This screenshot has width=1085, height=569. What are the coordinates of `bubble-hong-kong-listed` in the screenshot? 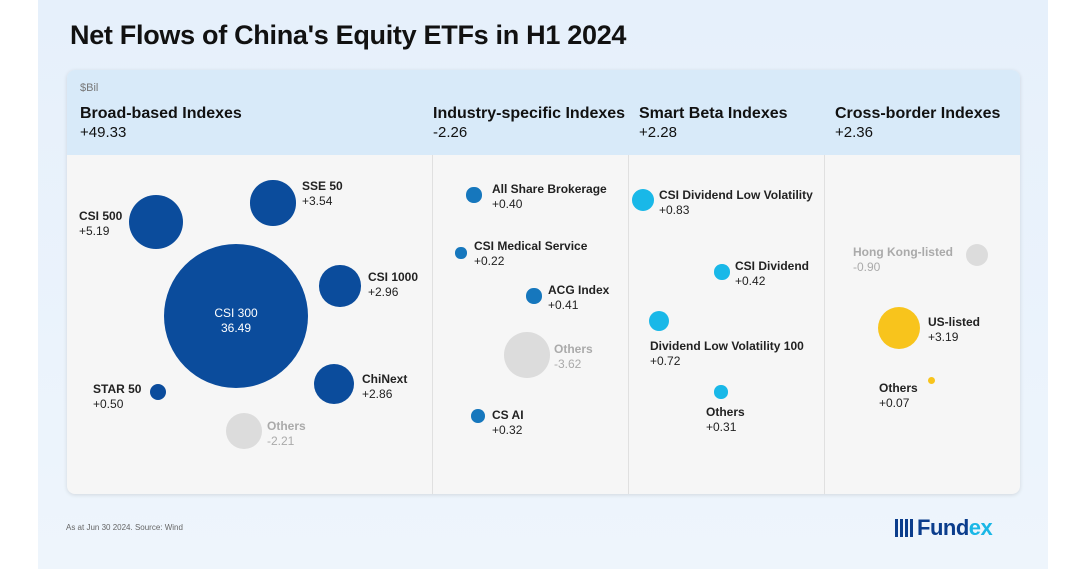 It's located at (977, 255).